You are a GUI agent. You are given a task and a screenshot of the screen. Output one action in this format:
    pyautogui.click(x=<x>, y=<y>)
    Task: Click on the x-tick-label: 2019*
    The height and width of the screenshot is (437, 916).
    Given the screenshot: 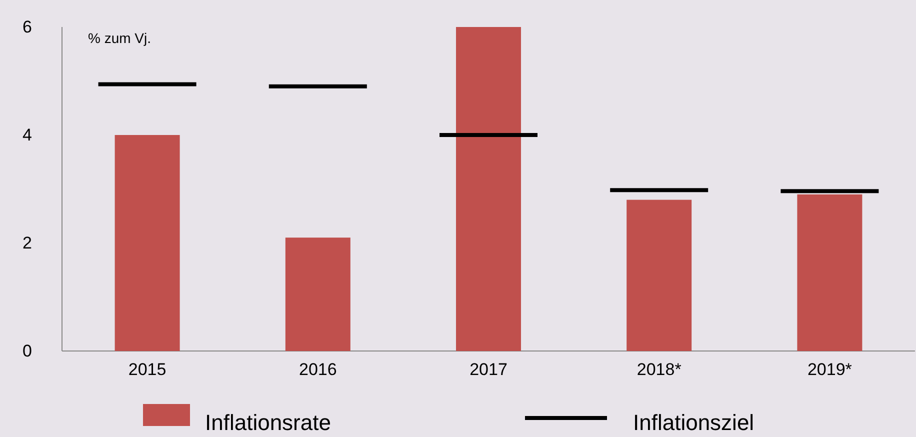 What is the action you would take?
    pyautogui.click(x=829, y=370)
    